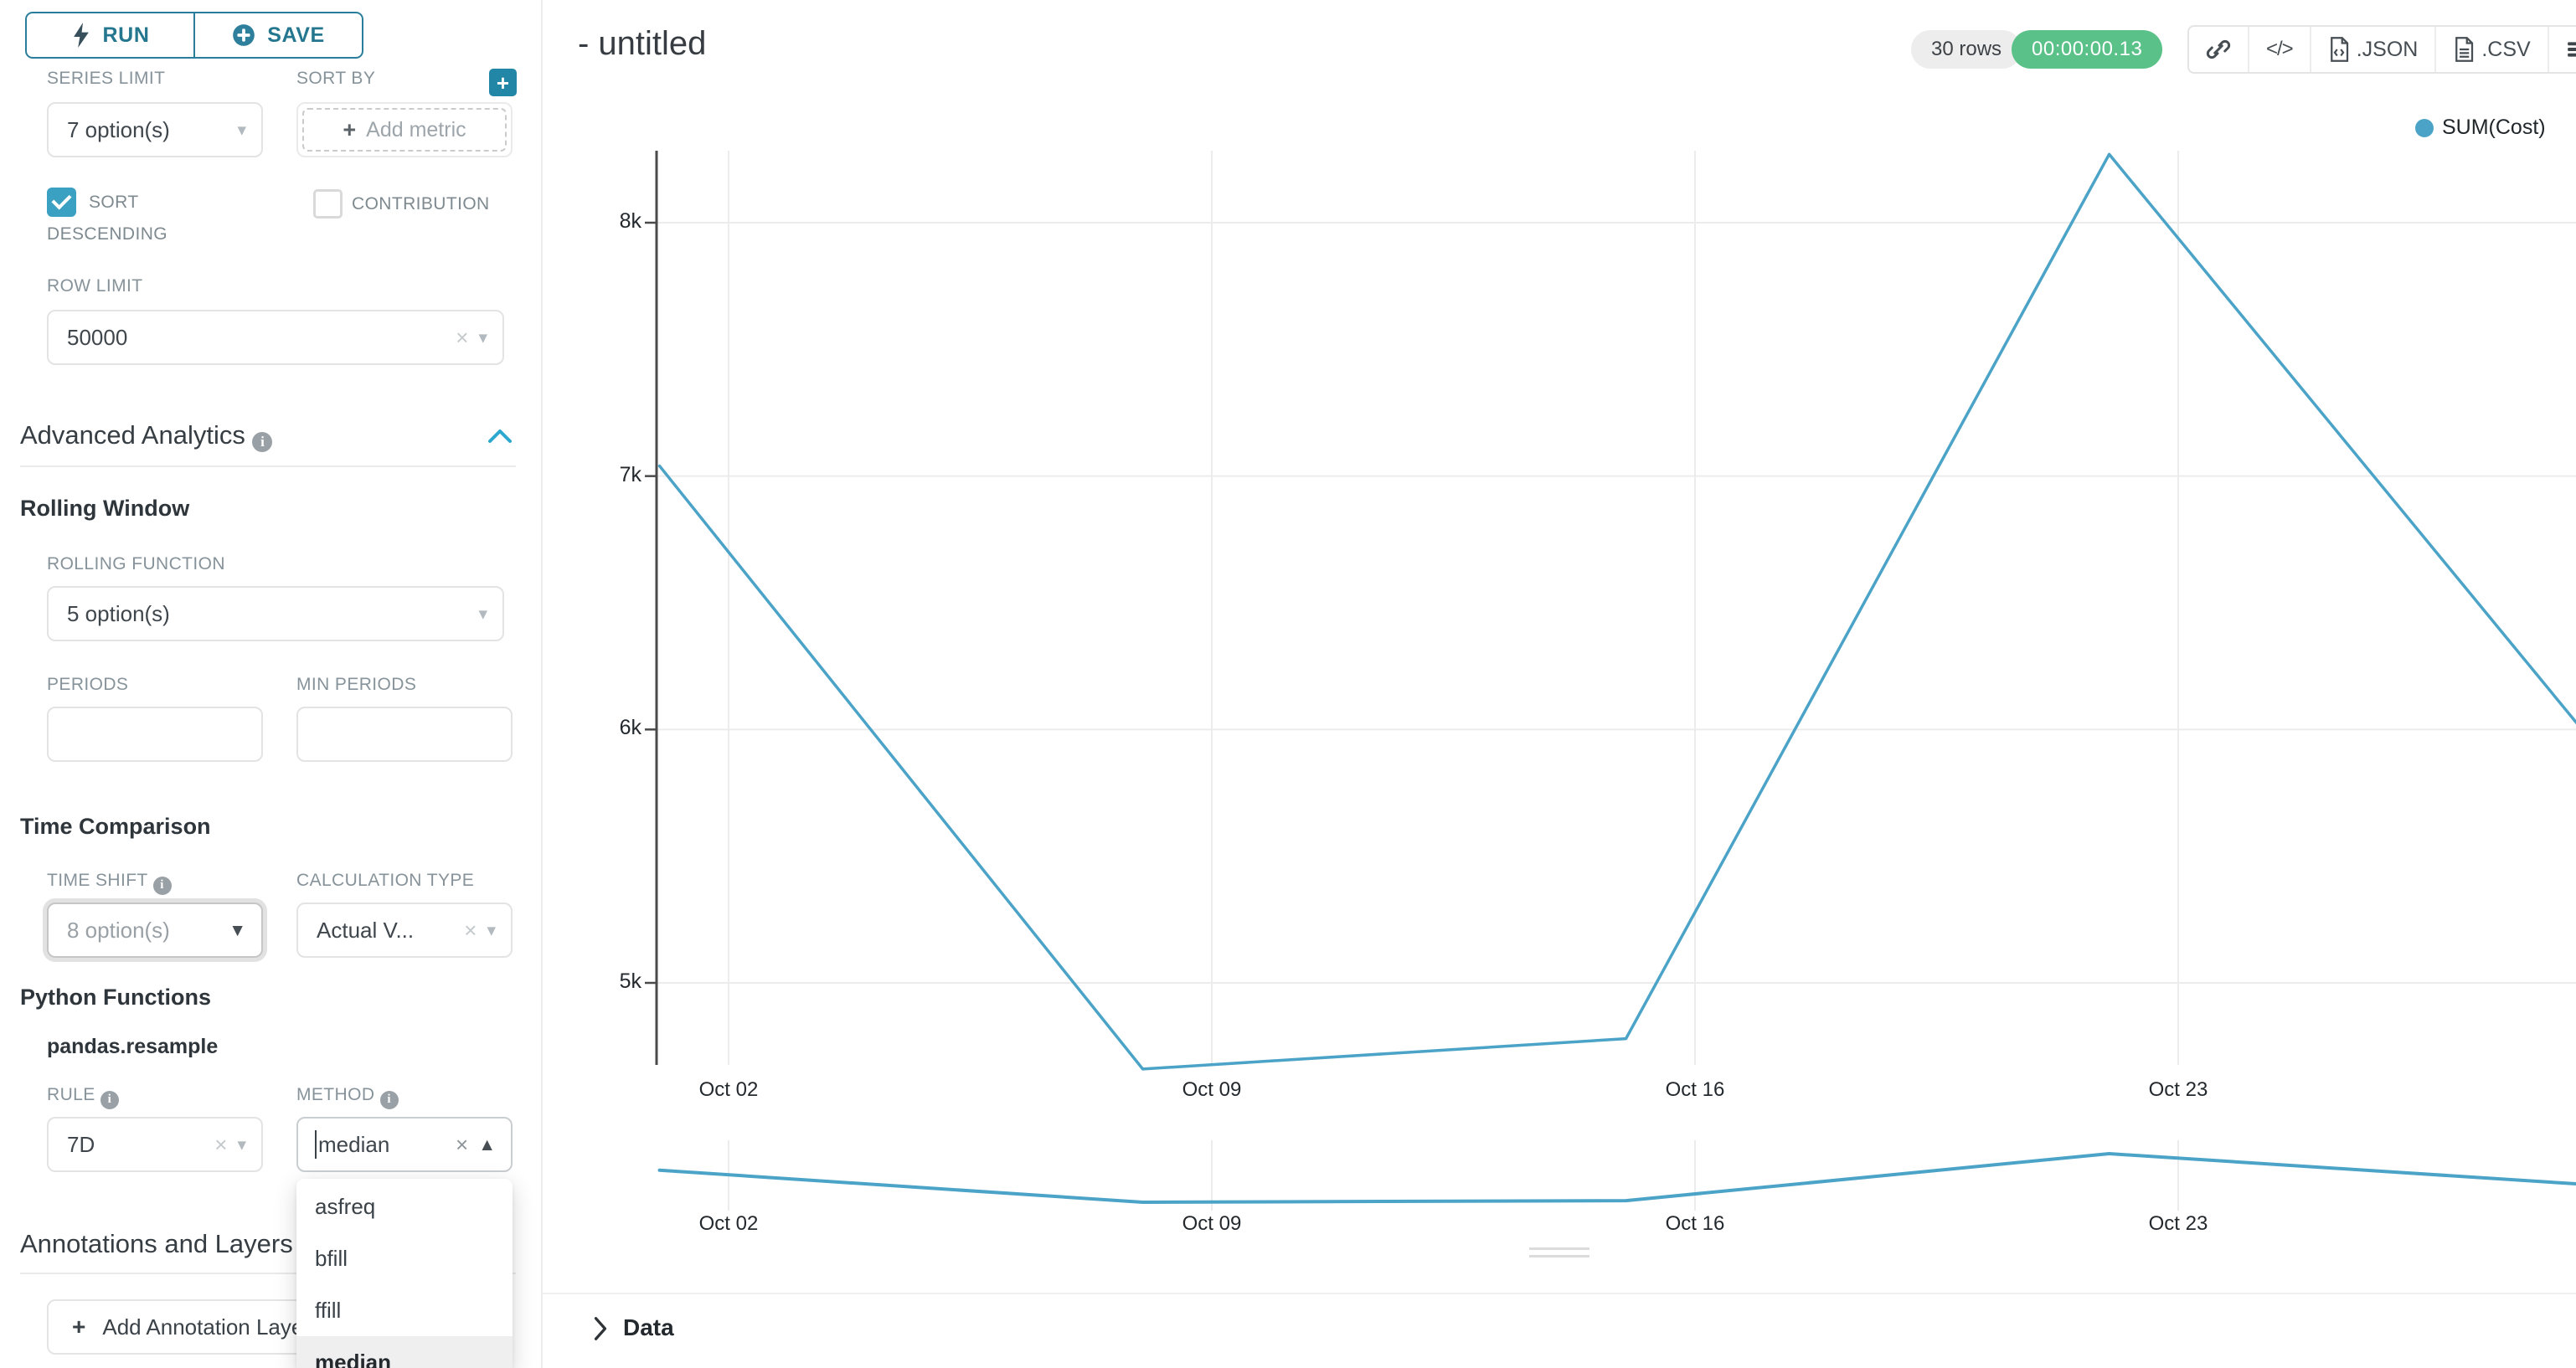 The width and height of the screenshot is (2576, 1368). I want to click on data-panel-divider, so click(1559, 1293).